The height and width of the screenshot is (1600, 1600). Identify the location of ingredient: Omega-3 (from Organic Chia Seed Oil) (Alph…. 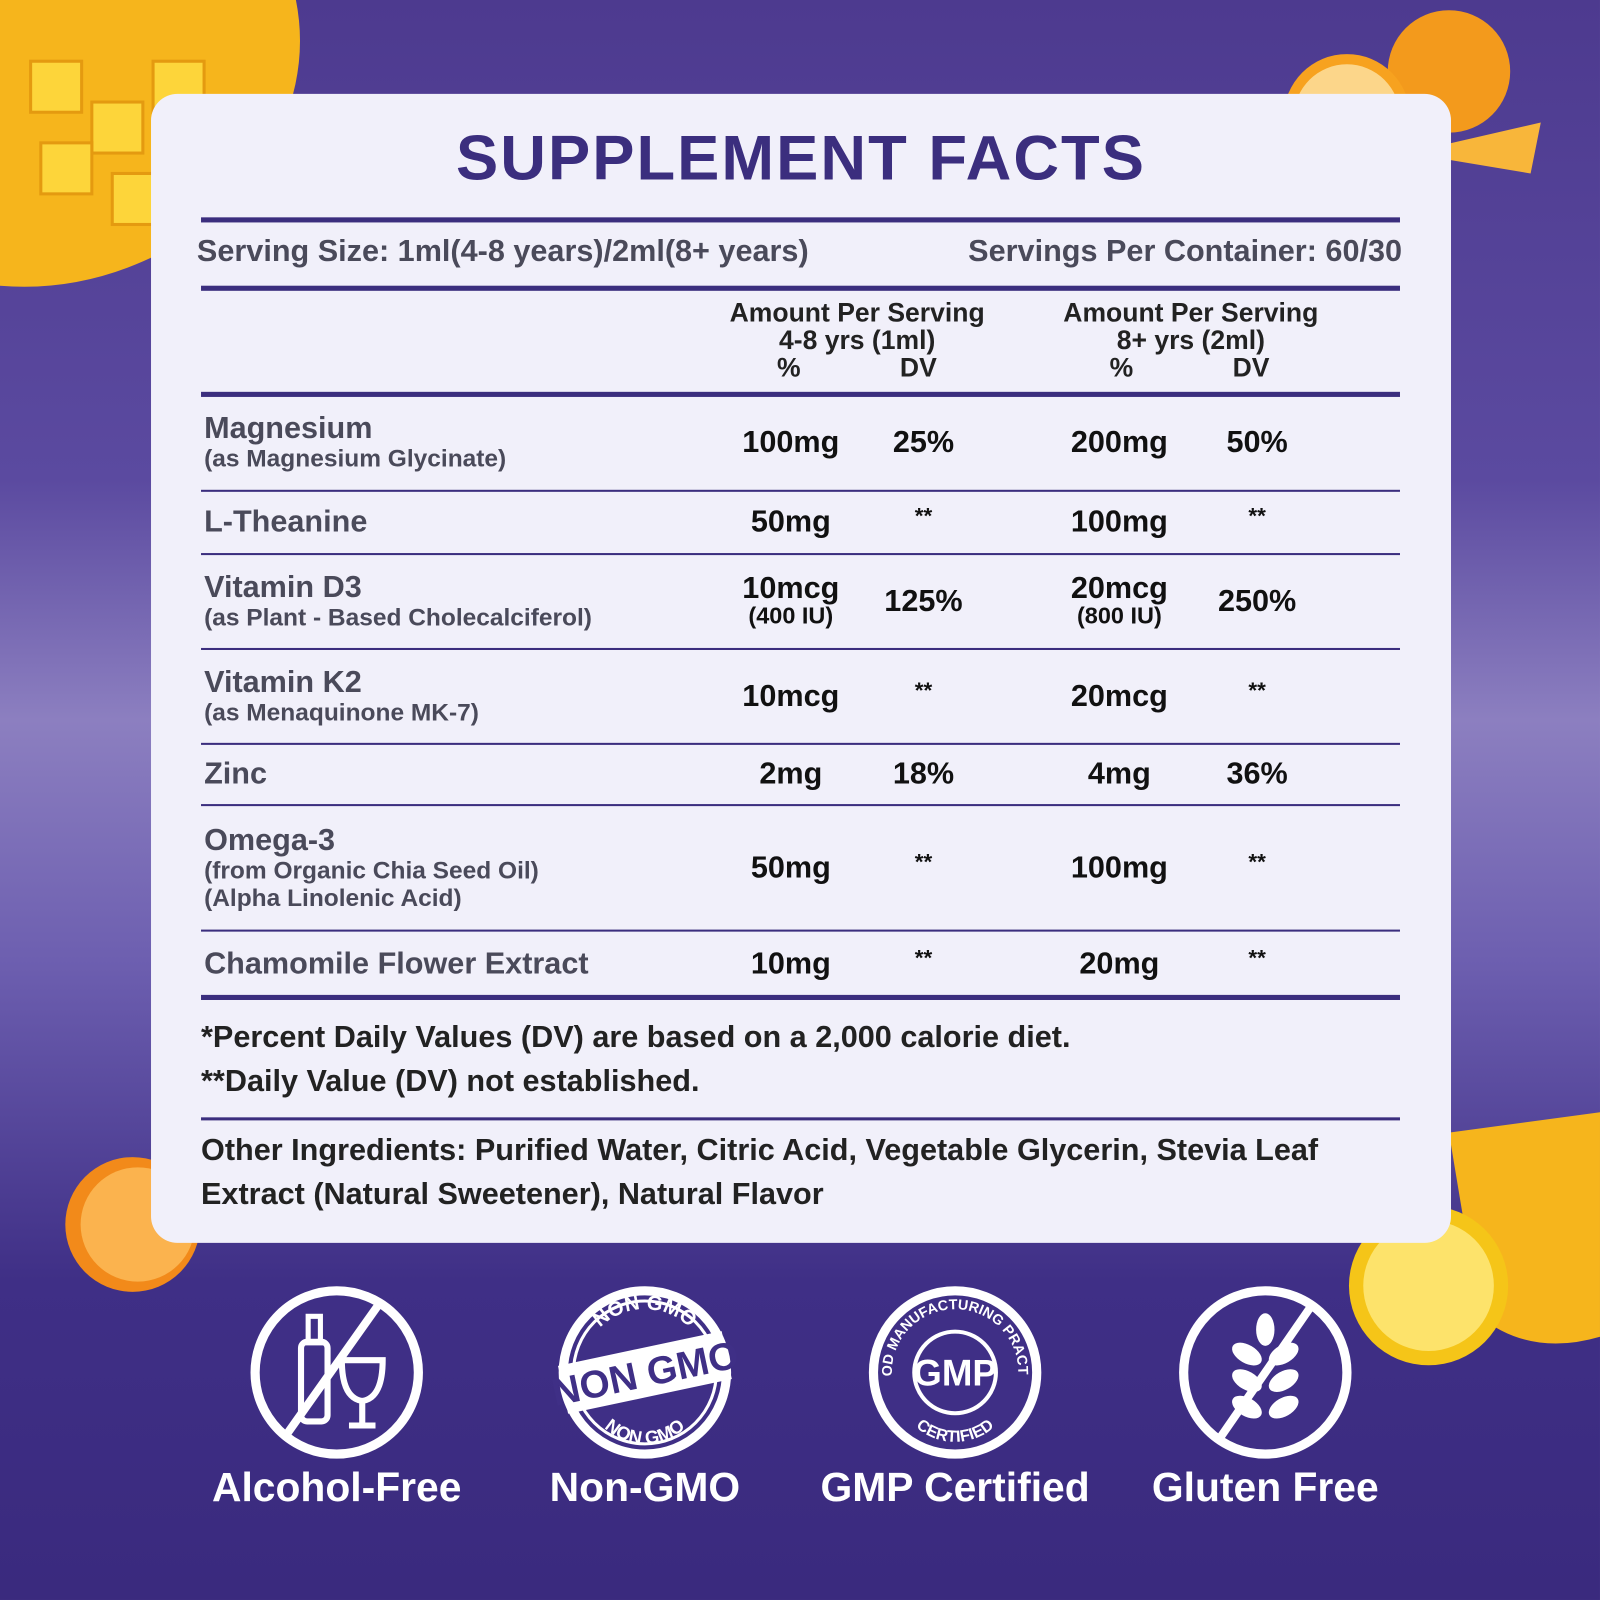
(371, 868).